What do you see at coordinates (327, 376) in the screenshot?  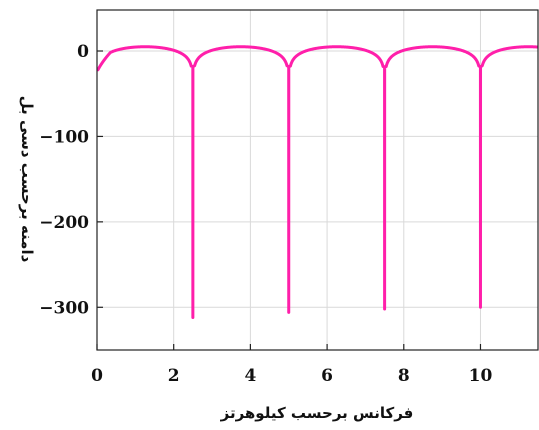 I see `x-tick-label: 6` at bounding box center [327, 376].